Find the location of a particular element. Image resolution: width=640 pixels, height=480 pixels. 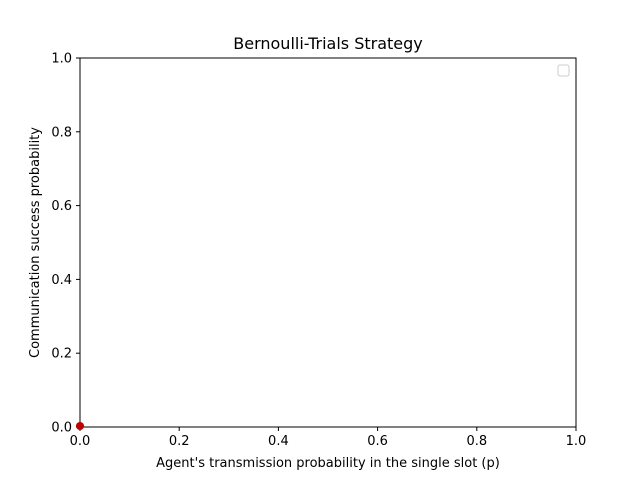

y-tick-label: 0.4 is located at coordinates (61, 280).